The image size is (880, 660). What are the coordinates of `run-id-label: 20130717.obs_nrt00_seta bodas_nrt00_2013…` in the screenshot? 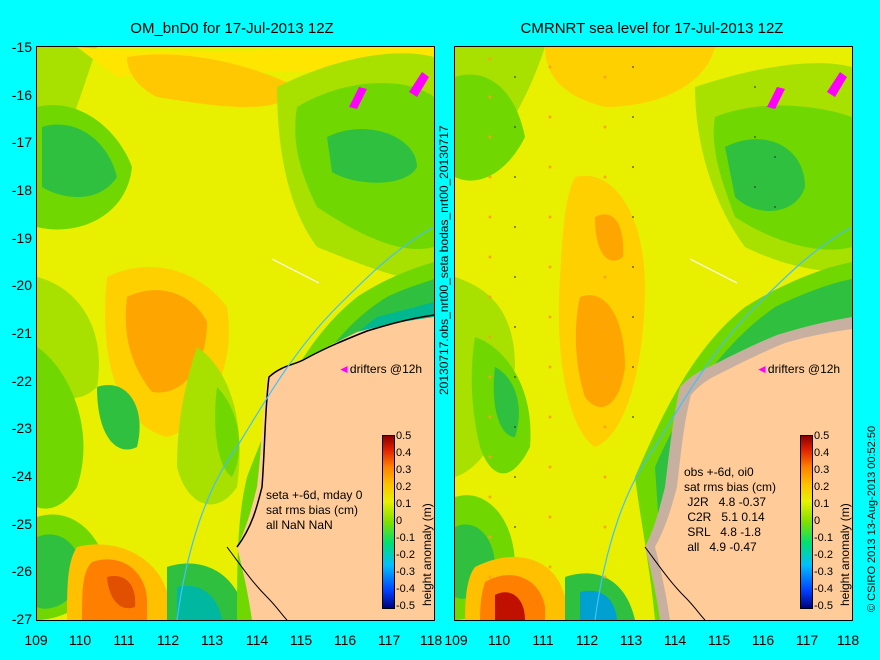 It's located at (444, 260).